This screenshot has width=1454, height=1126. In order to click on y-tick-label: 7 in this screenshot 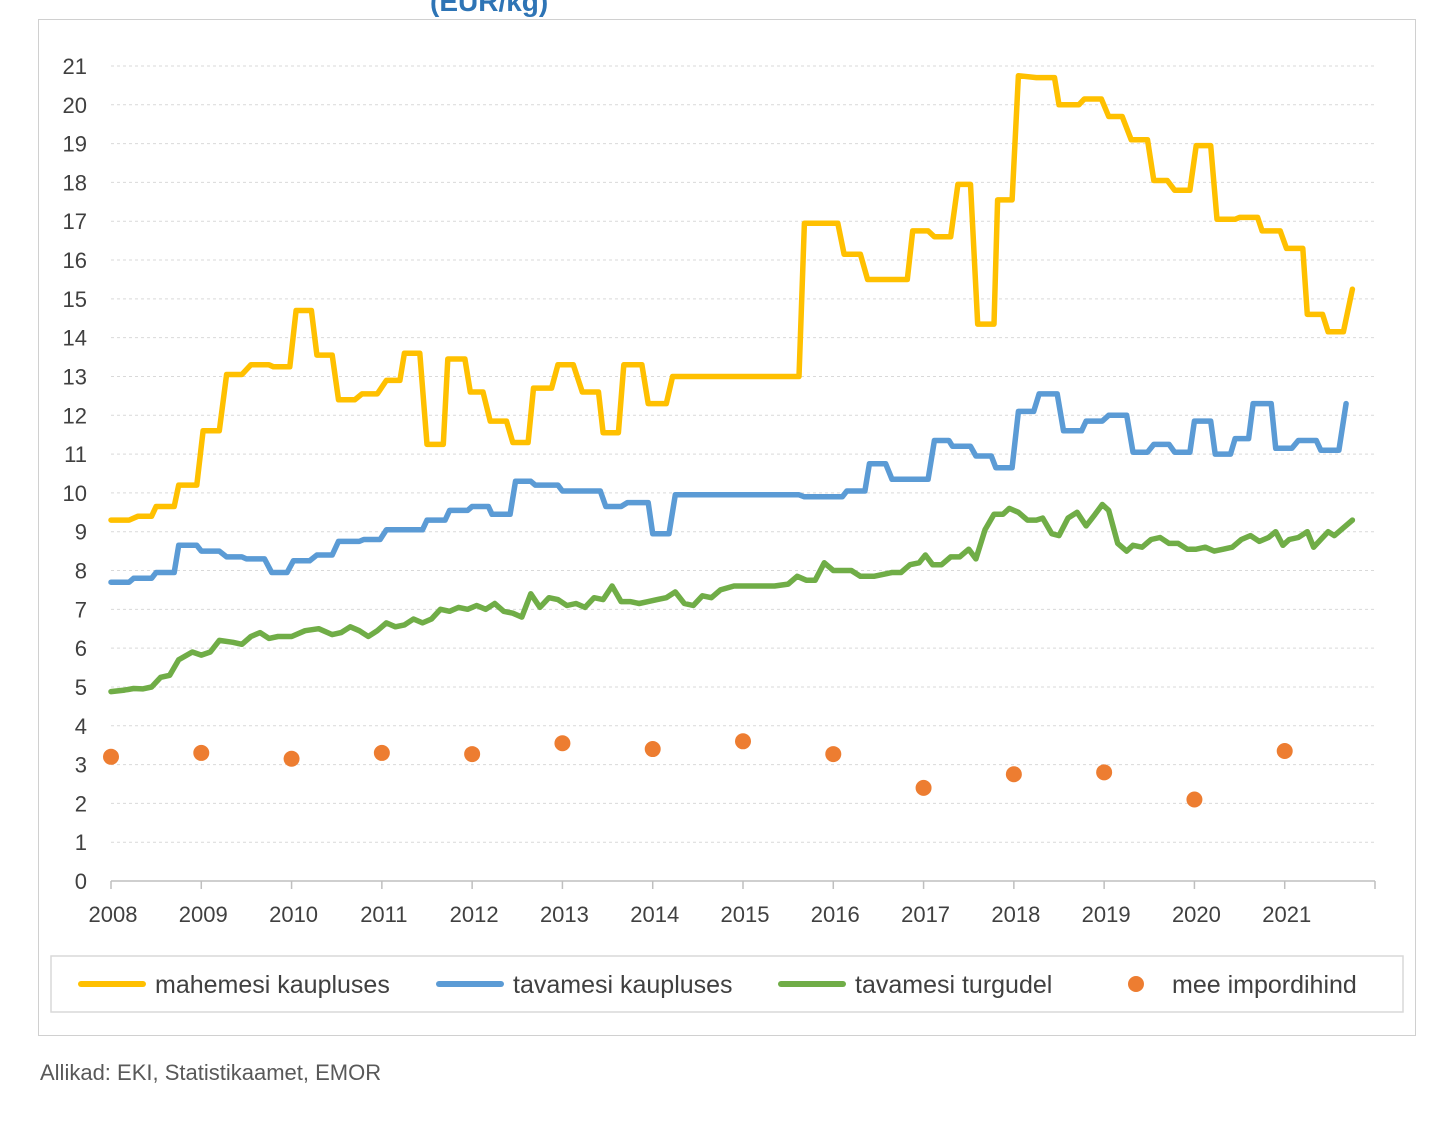, I will do `click(81, 609)`.